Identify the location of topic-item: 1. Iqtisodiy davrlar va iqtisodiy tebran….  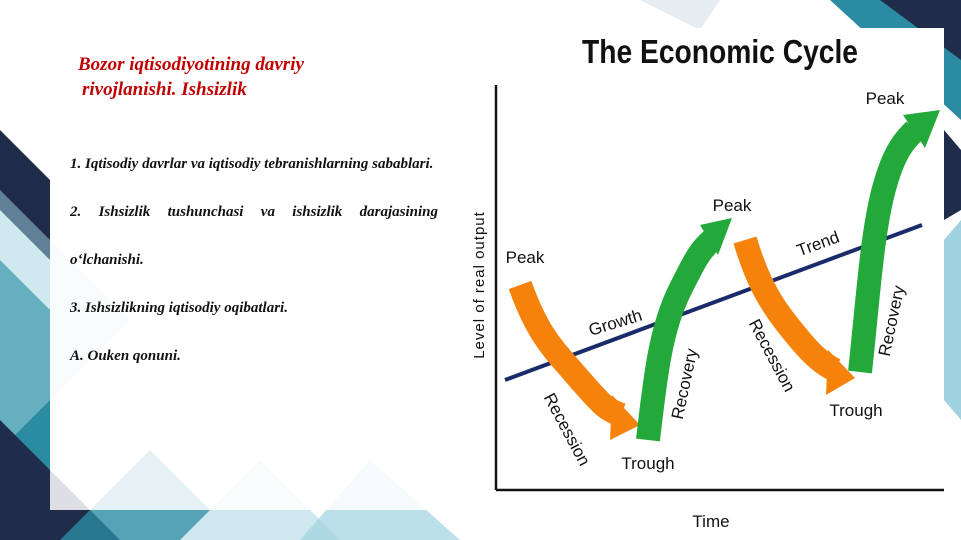
(252, 164).